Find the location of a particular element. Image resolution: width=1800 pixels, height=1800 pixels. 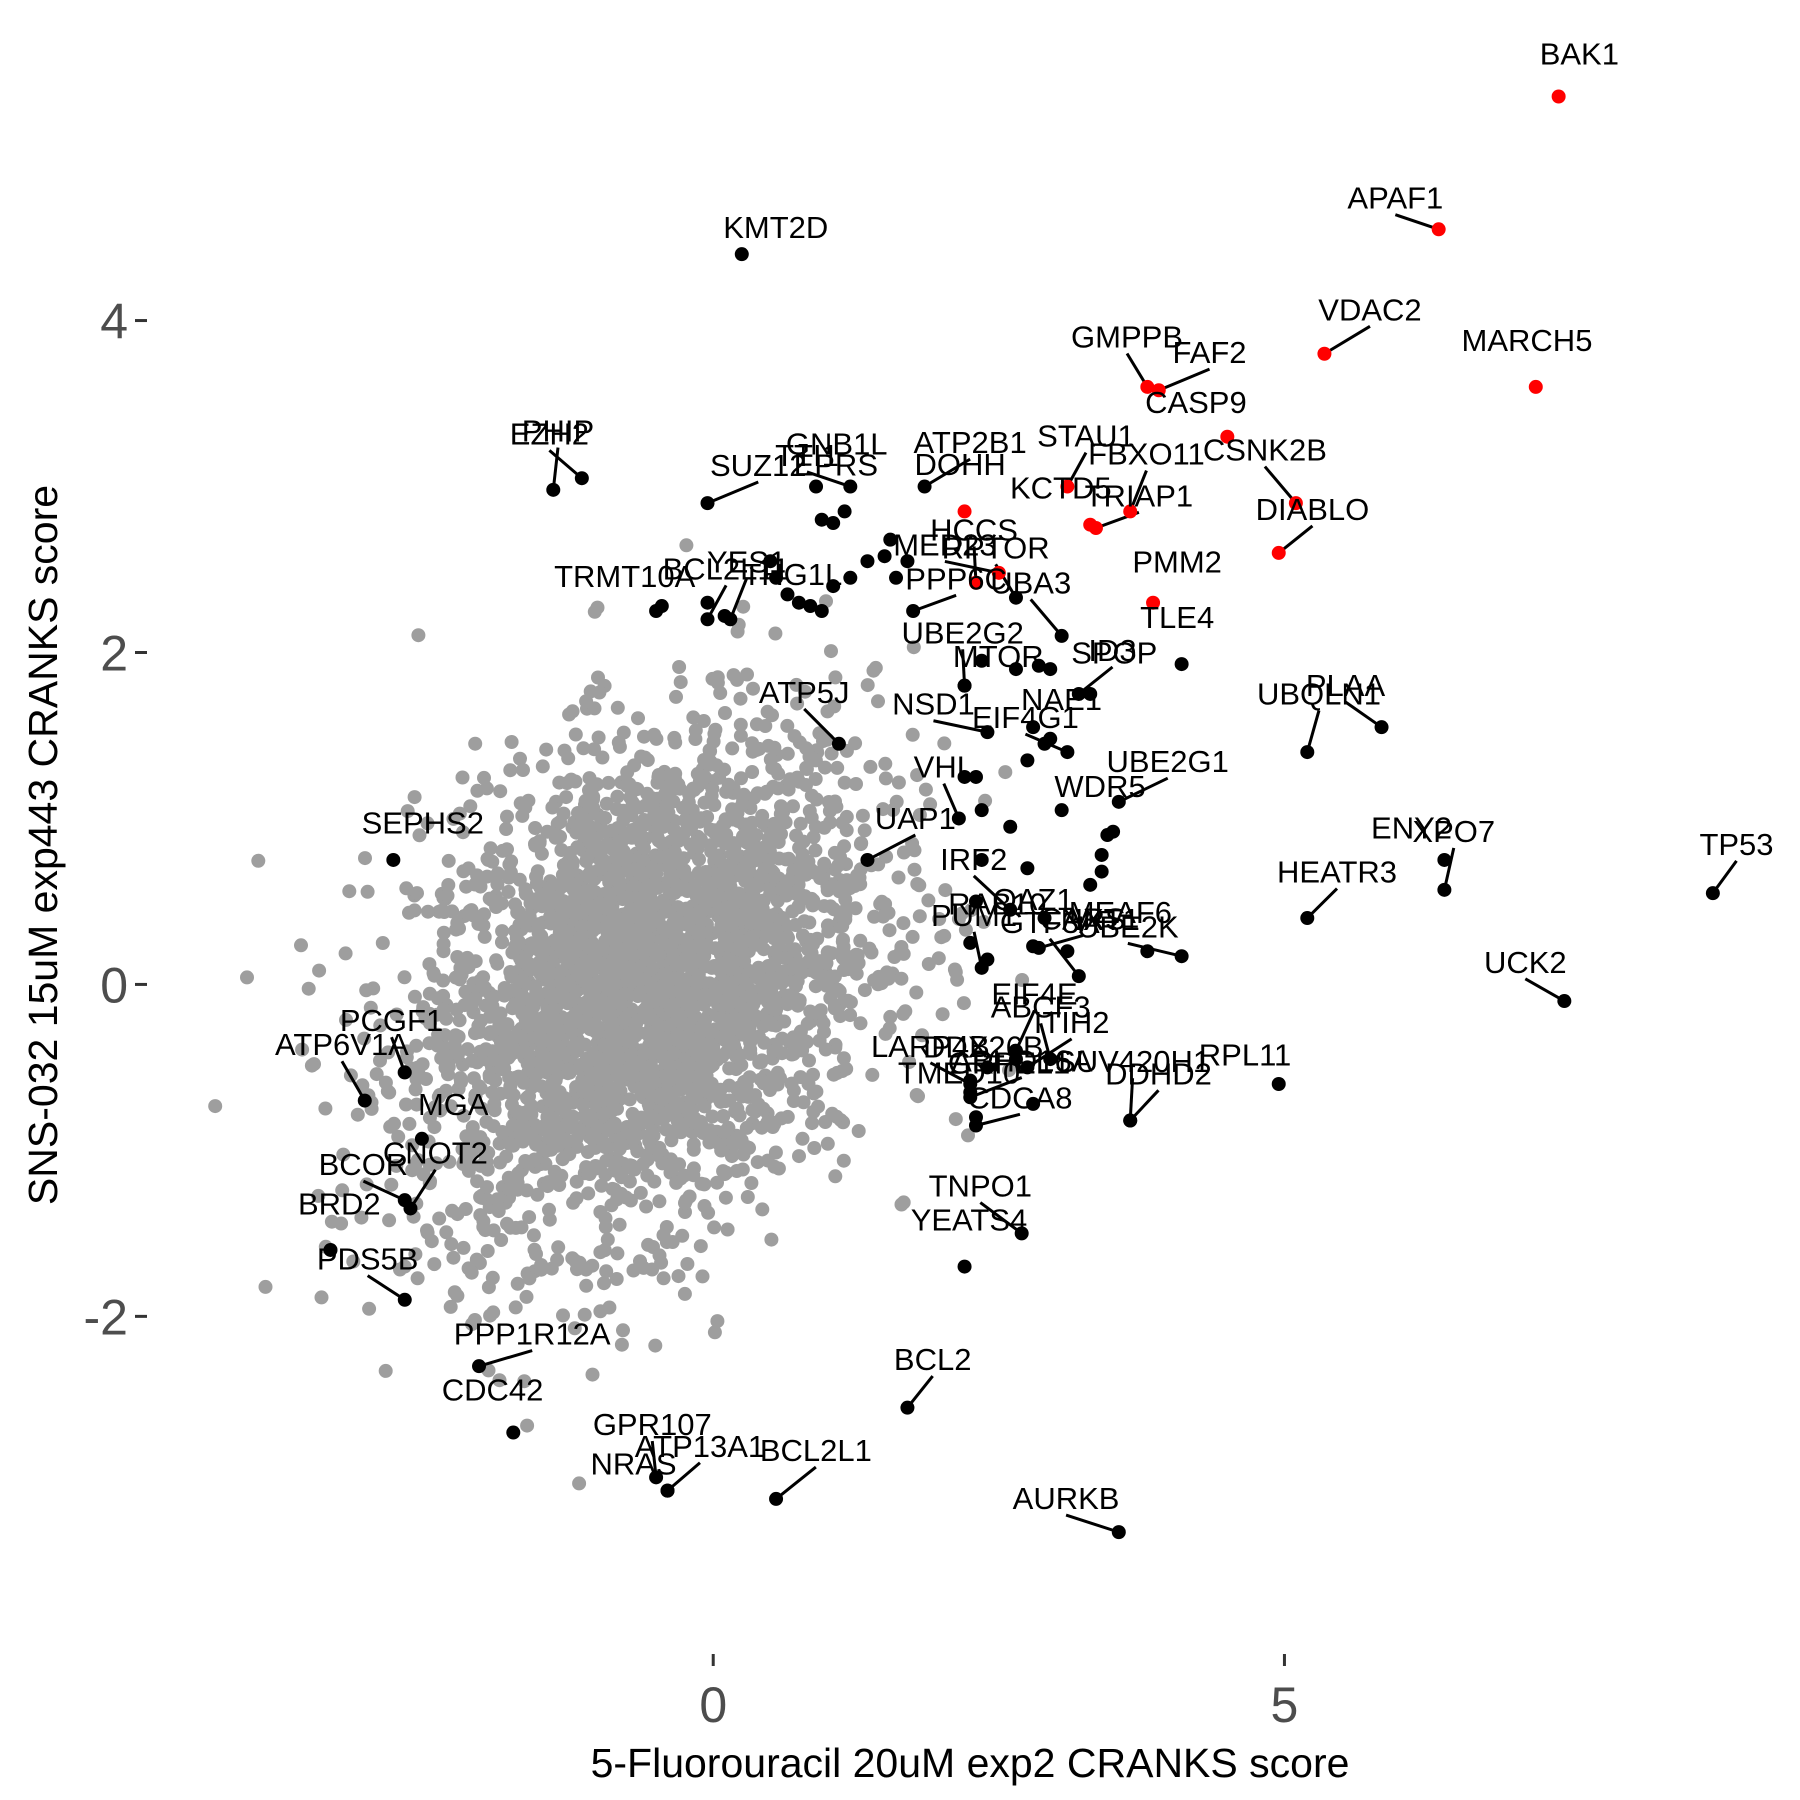

labeled-point-larp4b is located at coordinates (970, 1084).